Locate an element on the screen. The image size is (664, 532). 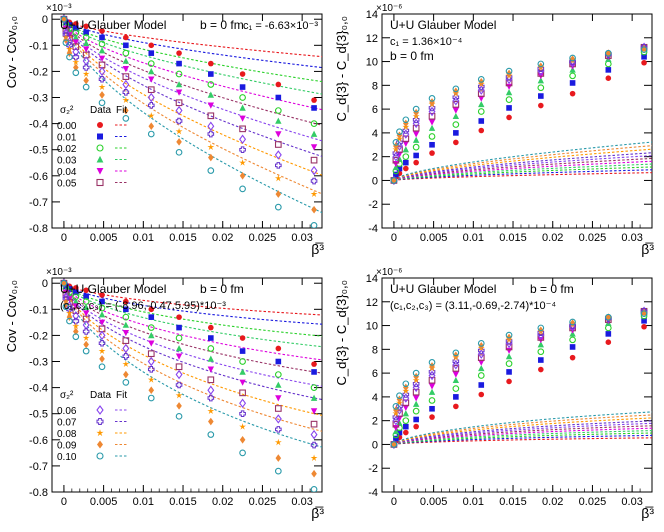
y-tick-label: -0.2 is located at coordinates (38, 336).